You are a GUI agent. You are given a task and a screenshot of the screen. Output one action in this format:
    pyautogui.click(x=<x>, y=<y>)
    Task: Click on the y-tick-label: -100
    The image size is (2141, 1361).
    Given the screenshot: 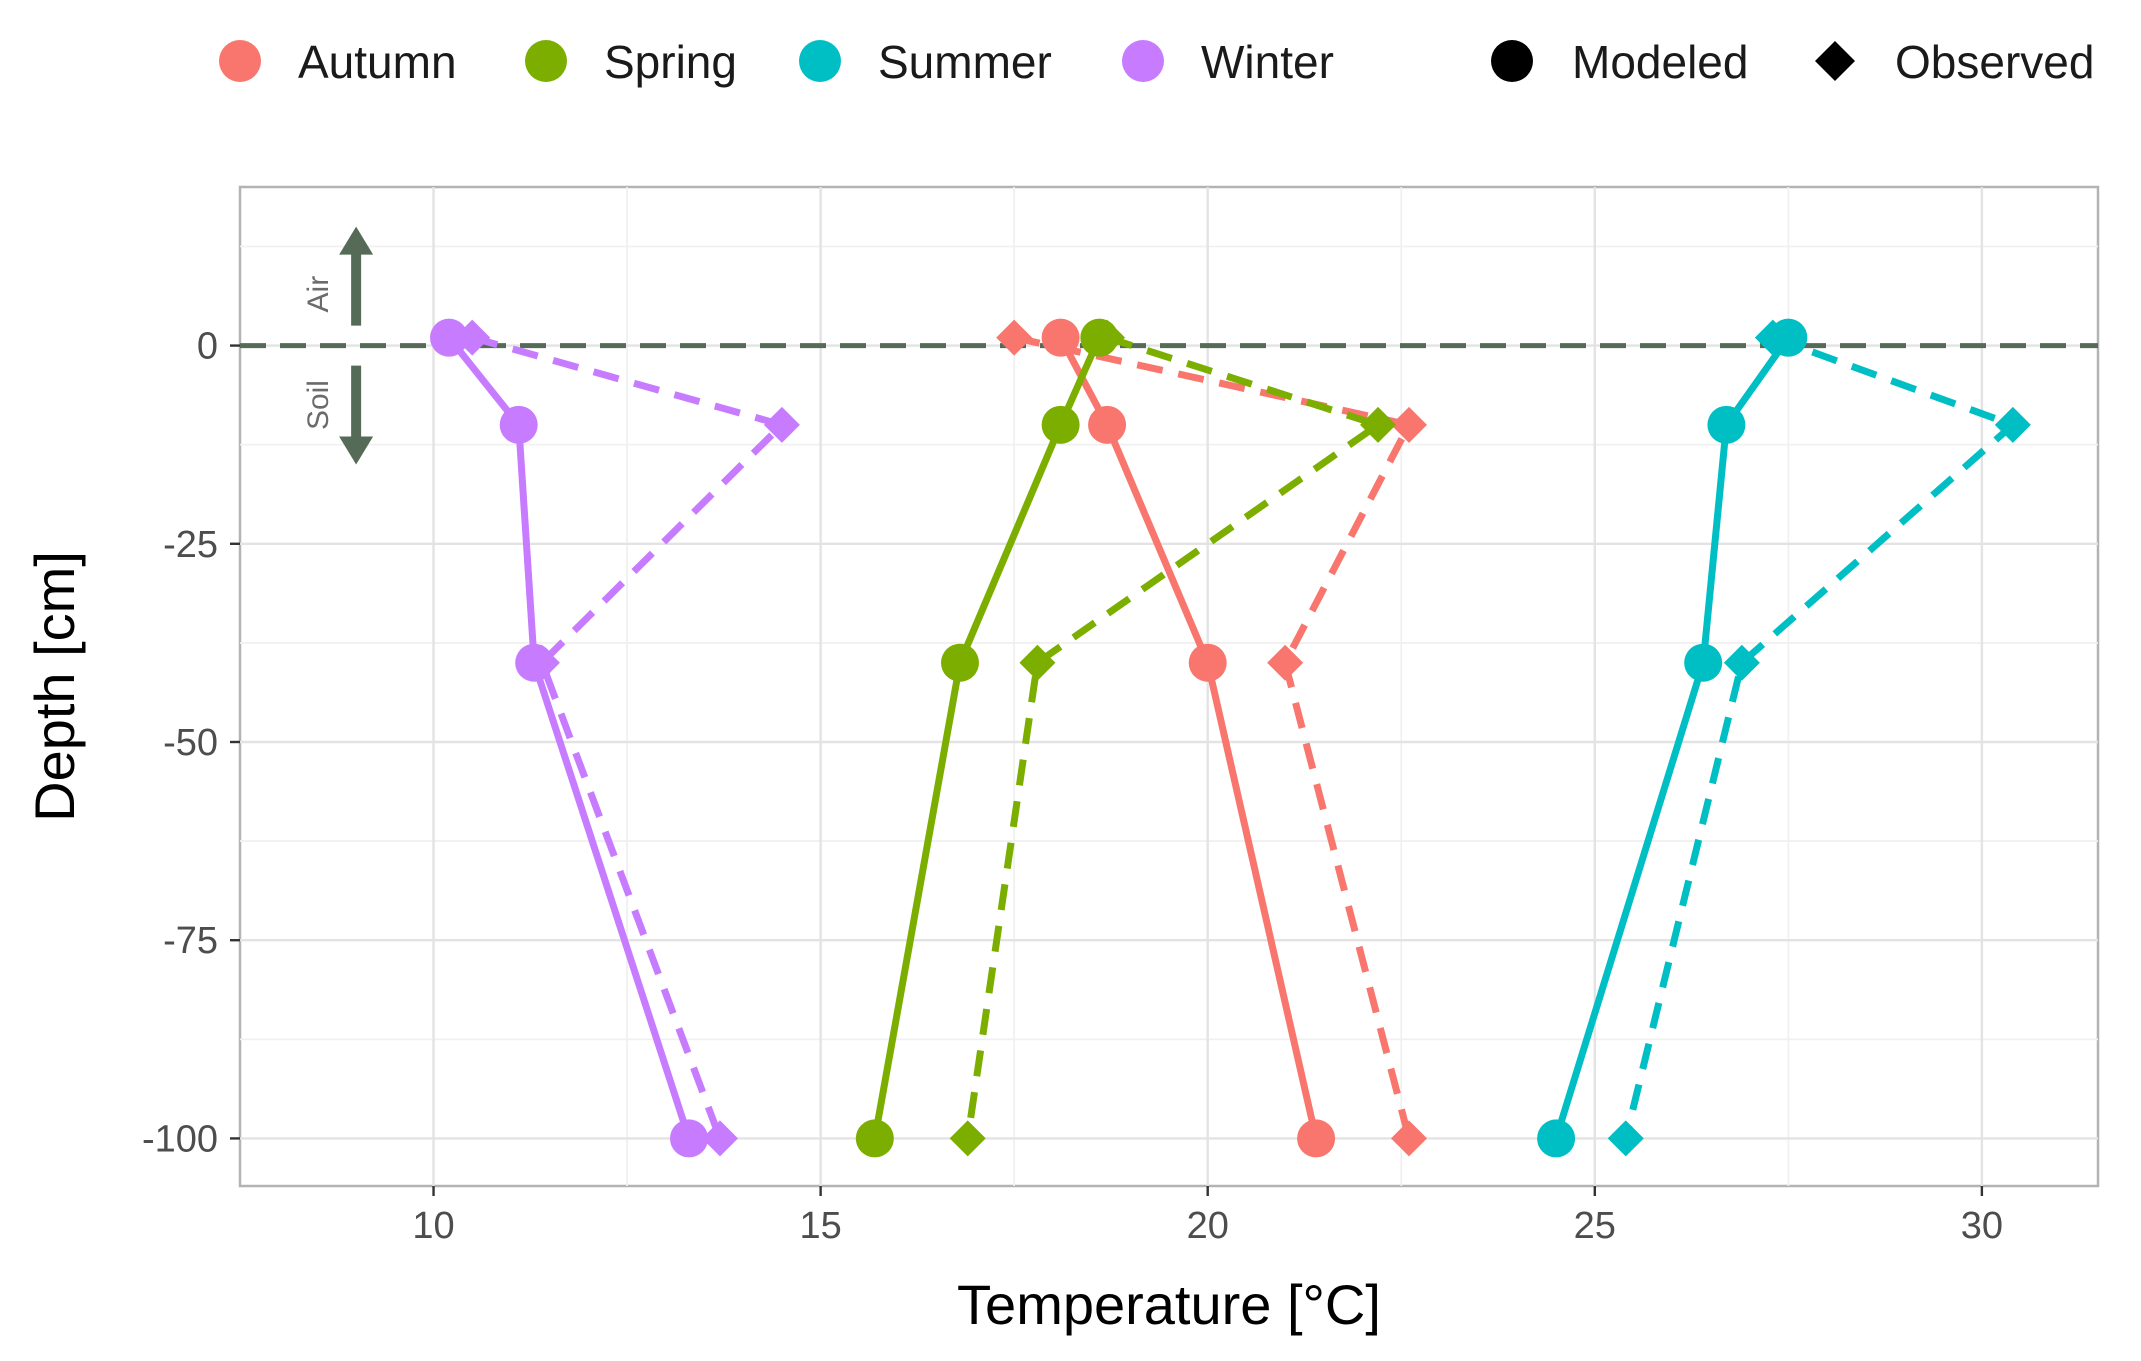 What is the action you would take?
    pyautogui.click(x=180, y=1139)
    